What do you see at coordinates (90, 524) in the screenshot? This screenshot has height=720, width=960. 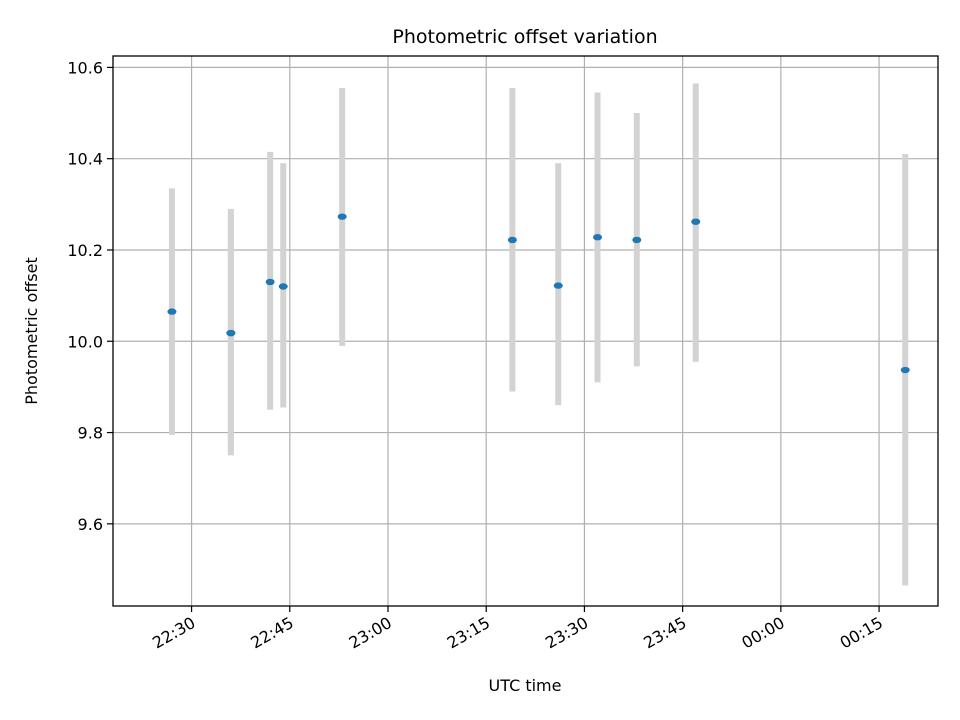 I see `y-tick-label: 9.6` at bounding box center [90, 524].